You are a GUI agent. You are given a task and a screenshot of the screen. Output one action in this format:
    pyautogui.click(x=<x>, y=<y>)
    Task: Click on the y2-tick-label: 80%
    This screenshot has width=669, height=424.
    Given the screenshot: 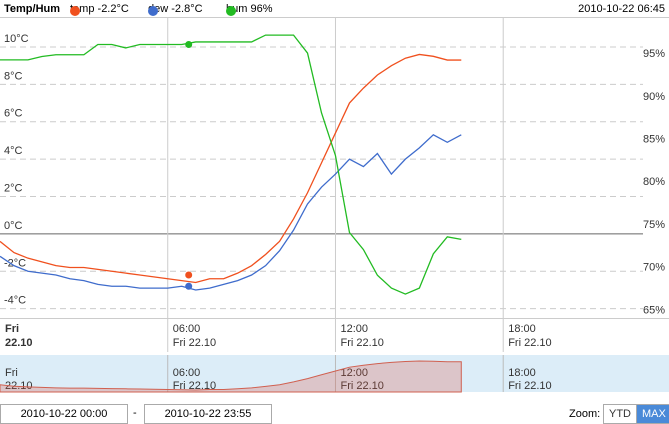 What is the action you would take?
    pyautogui.click(x=654, y=182)
    